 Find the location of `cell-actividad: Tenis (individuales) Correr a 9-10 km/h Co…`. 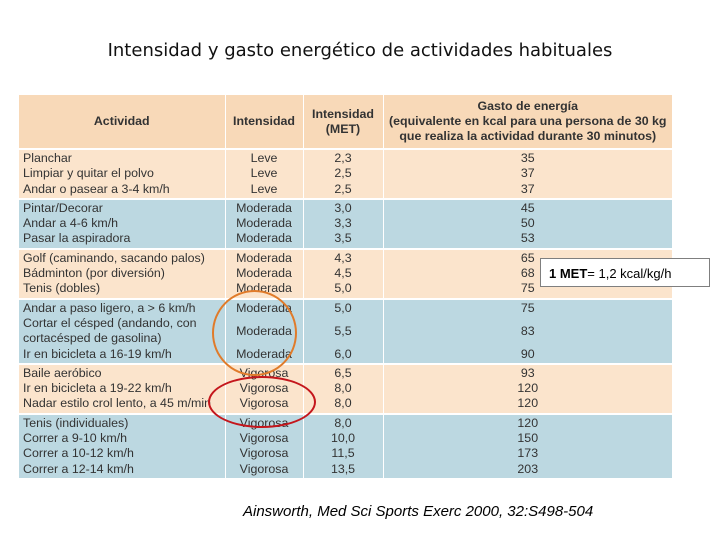

cell-actividad: Tenis (individuales) Correr a 9-10 km/h Co… is located at coordinates (122, 445).